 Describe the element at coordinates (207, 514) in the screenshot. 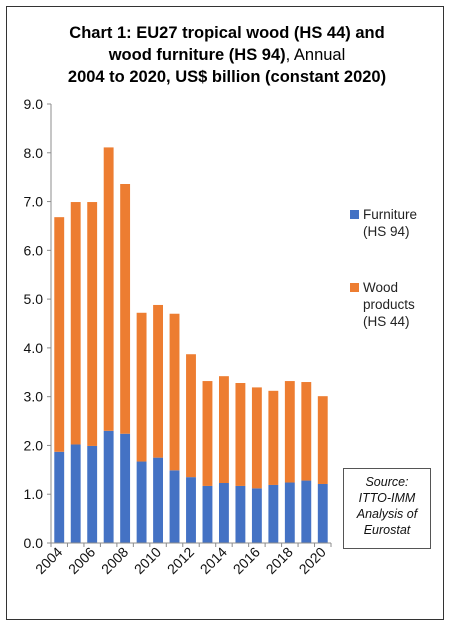

I see `bar-furniture-2013` at that location.